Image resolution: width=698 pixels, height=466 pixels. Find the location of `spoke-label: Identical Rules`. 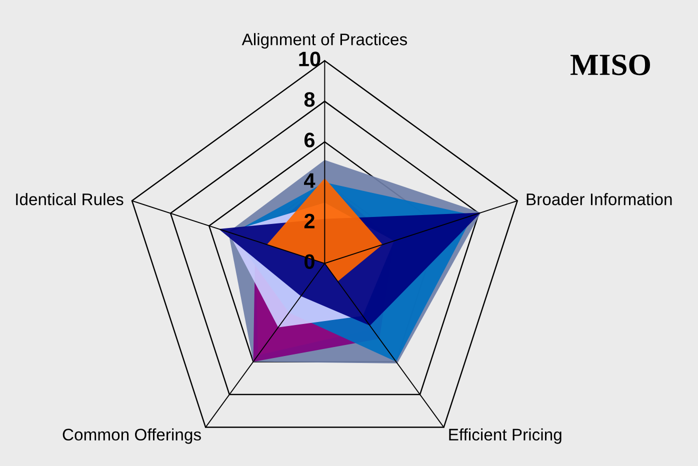

spoke-label: Identical Rules is located at coordinates (70, 199).